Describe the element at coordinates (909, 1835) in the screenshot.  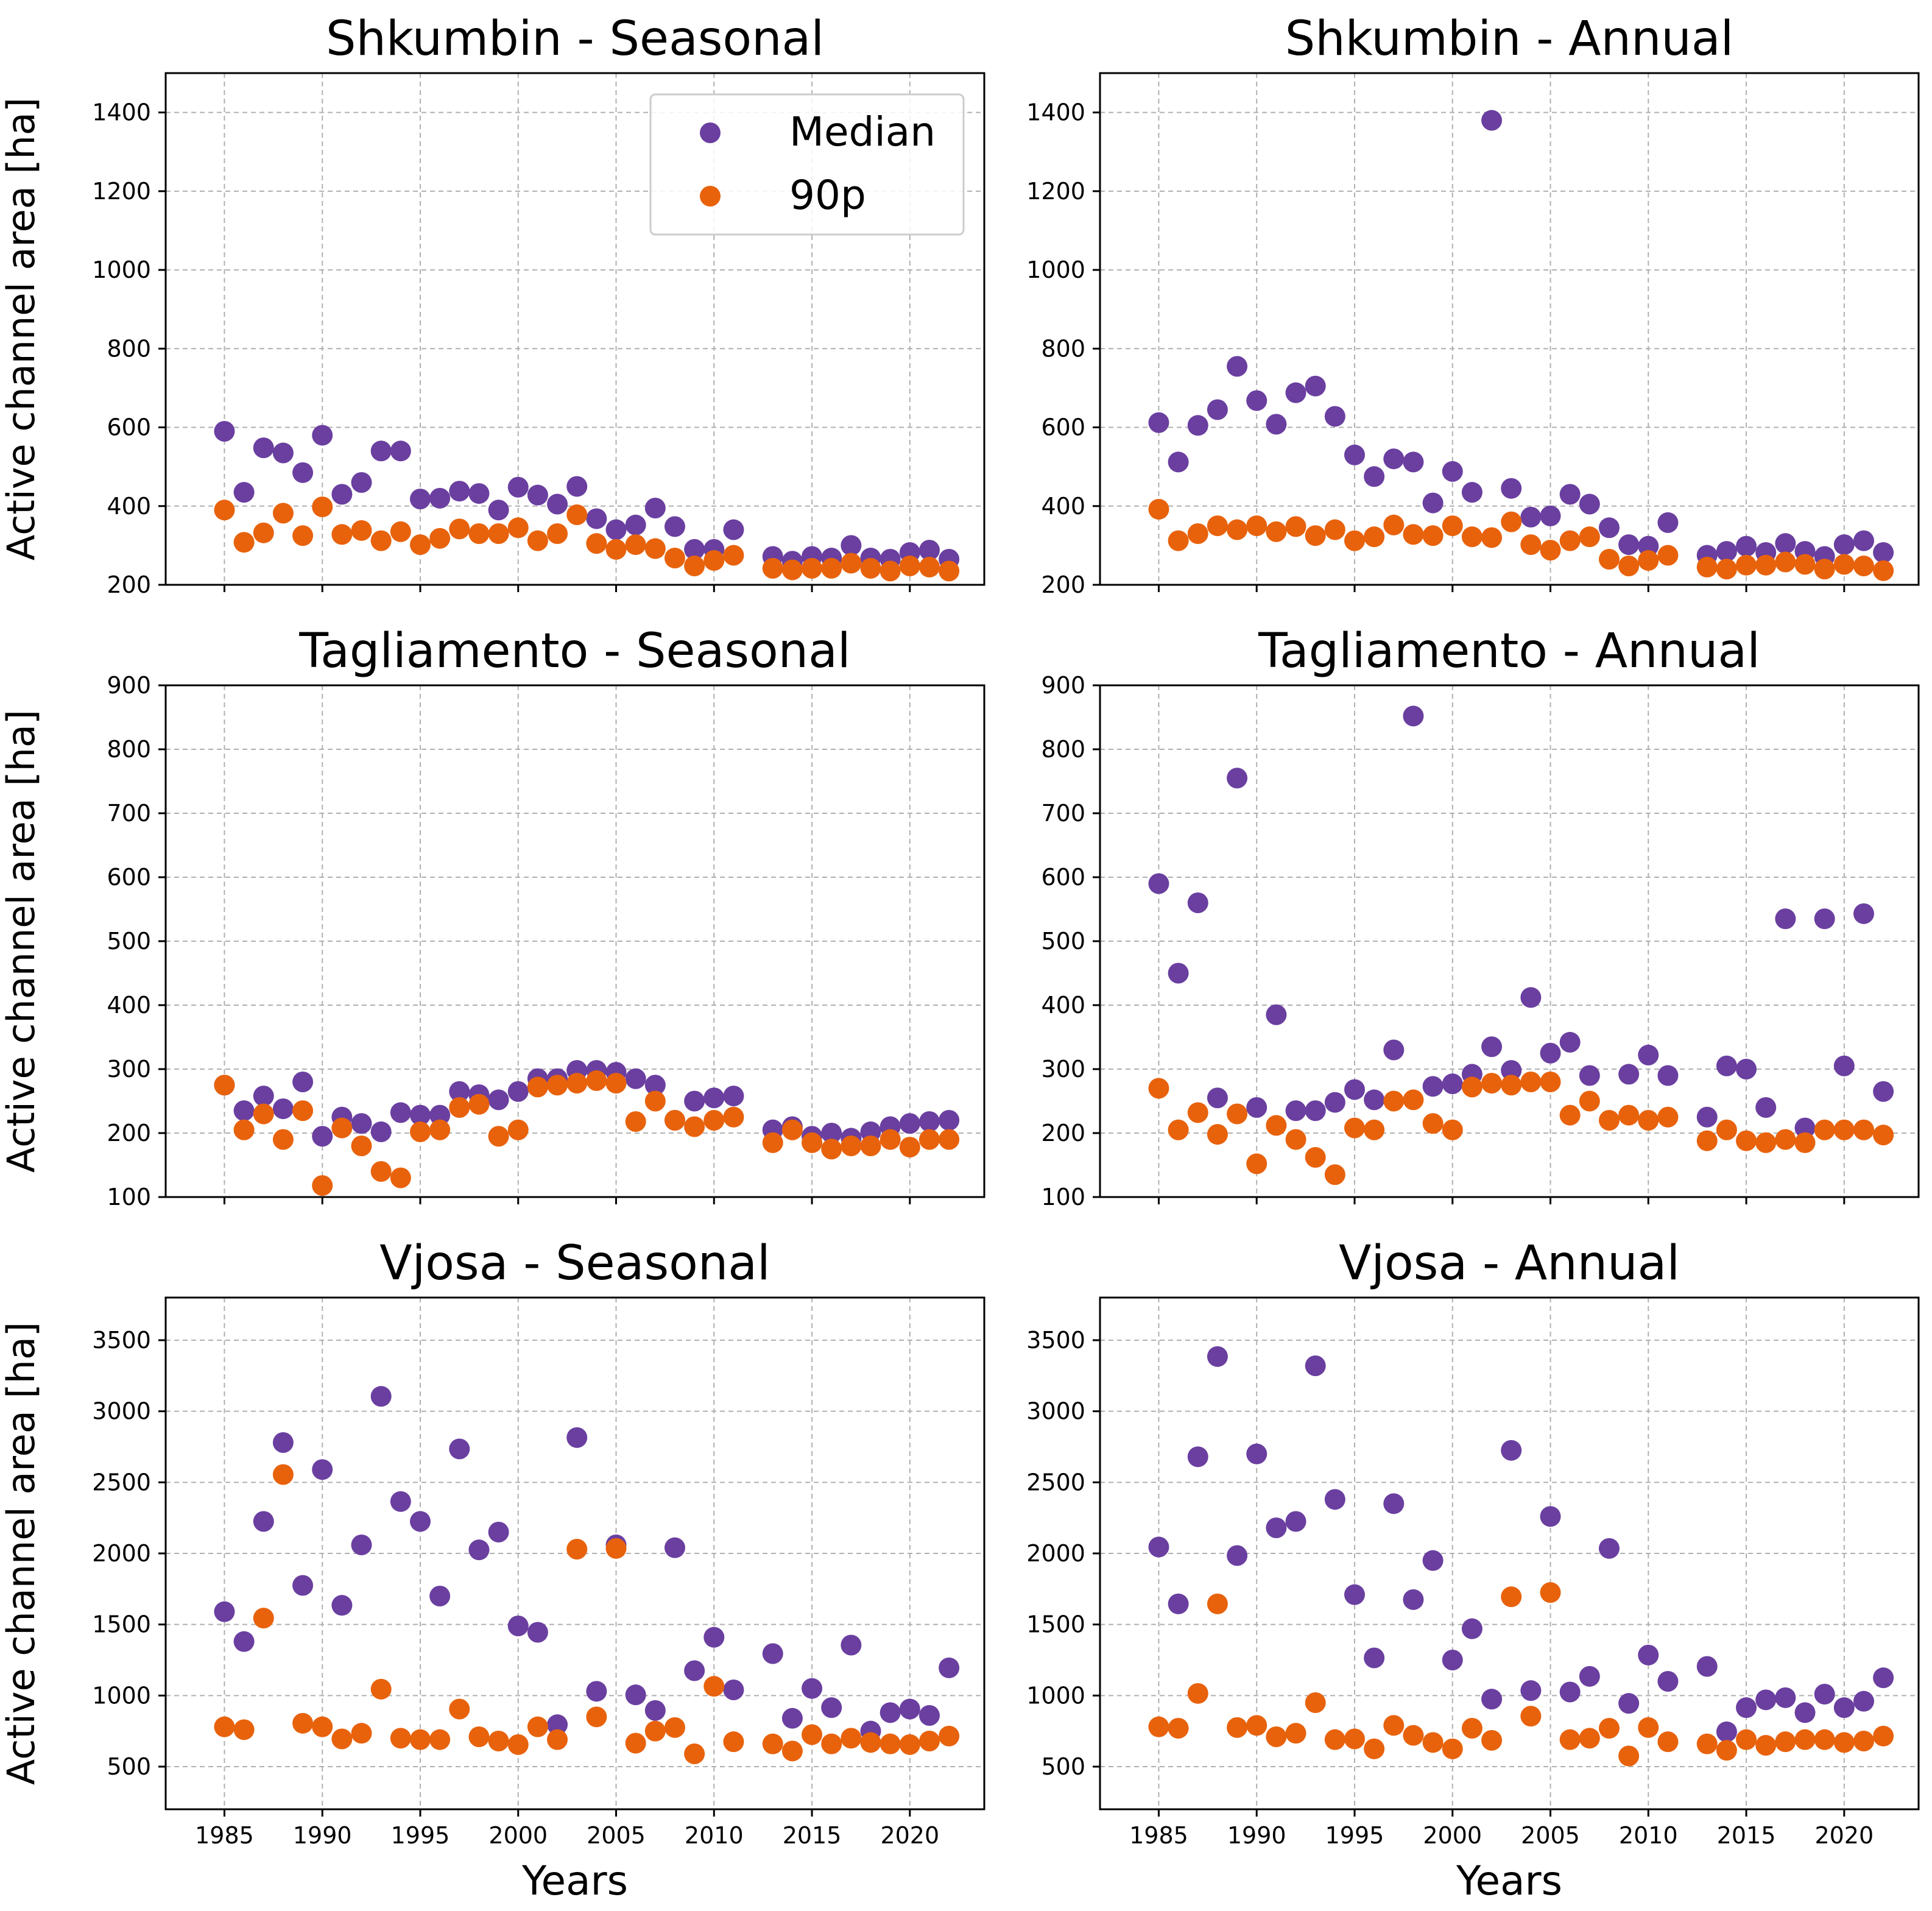
I see `x-tick-label: 2020` at that location.